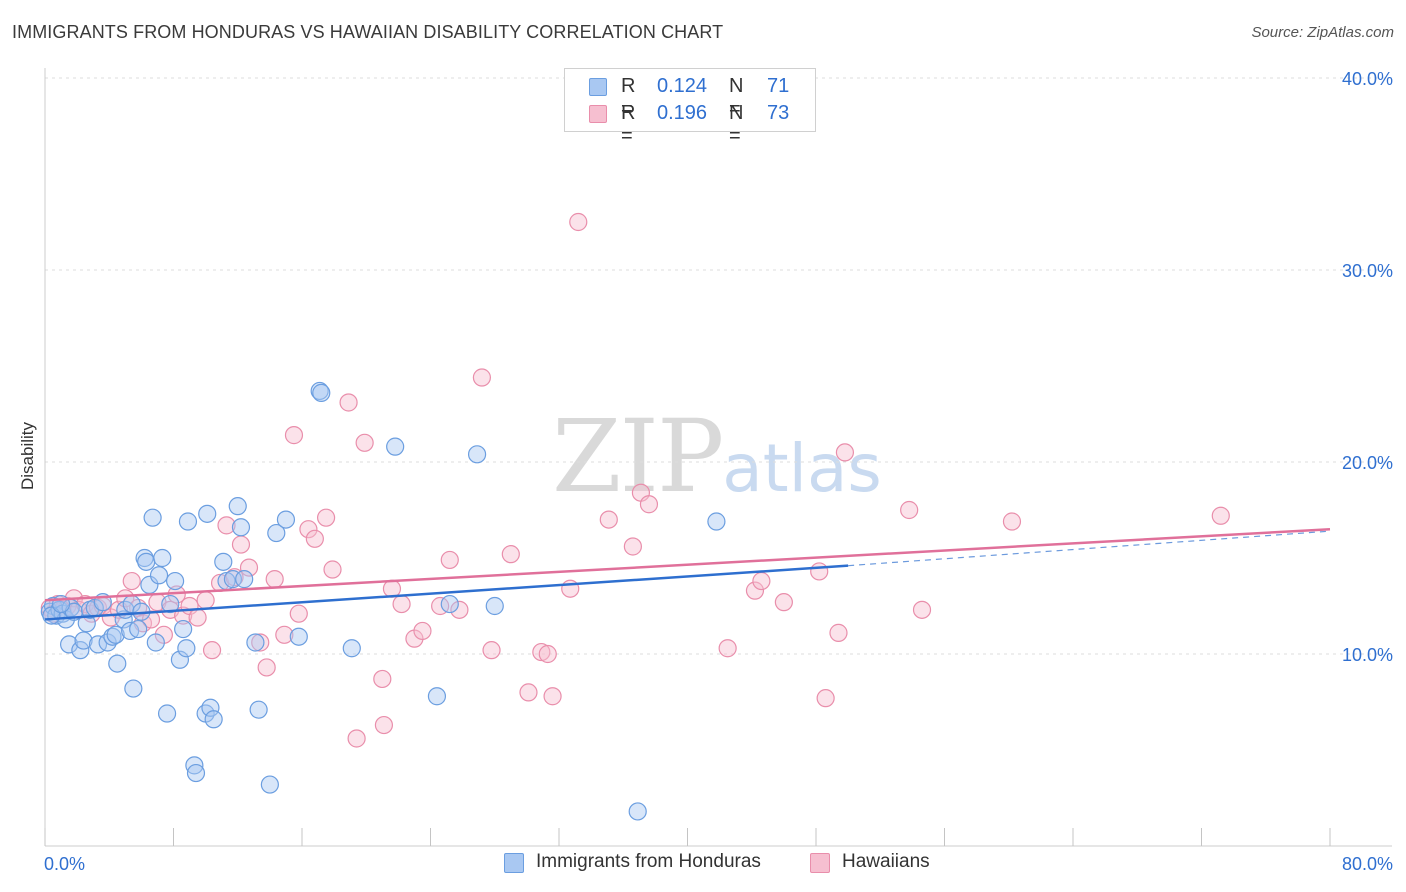  I want to click on zipatlas-watermark: ZIPatlas, so click(717, 456).